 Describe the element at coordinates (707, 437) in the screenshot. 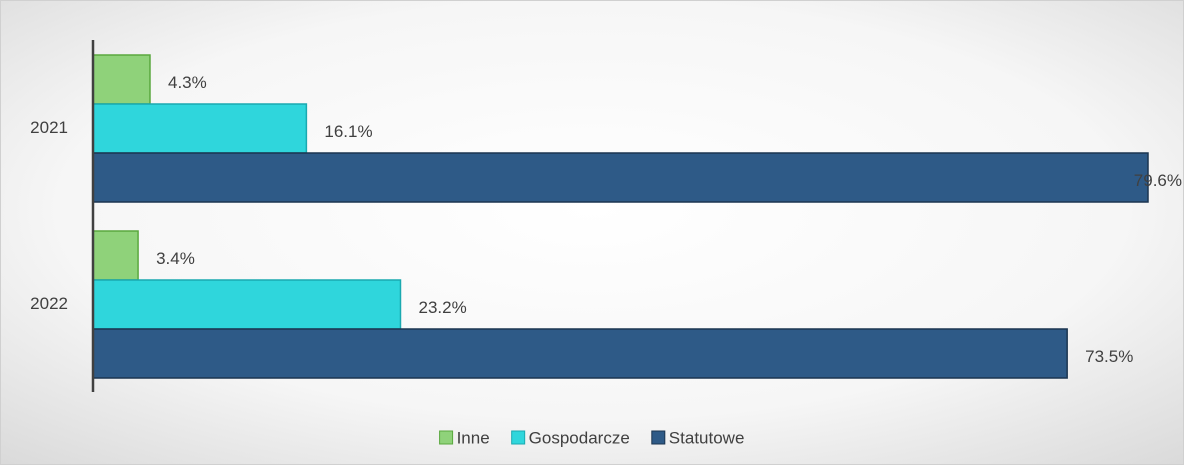

I see `legend-label: Statutowe` at that location.